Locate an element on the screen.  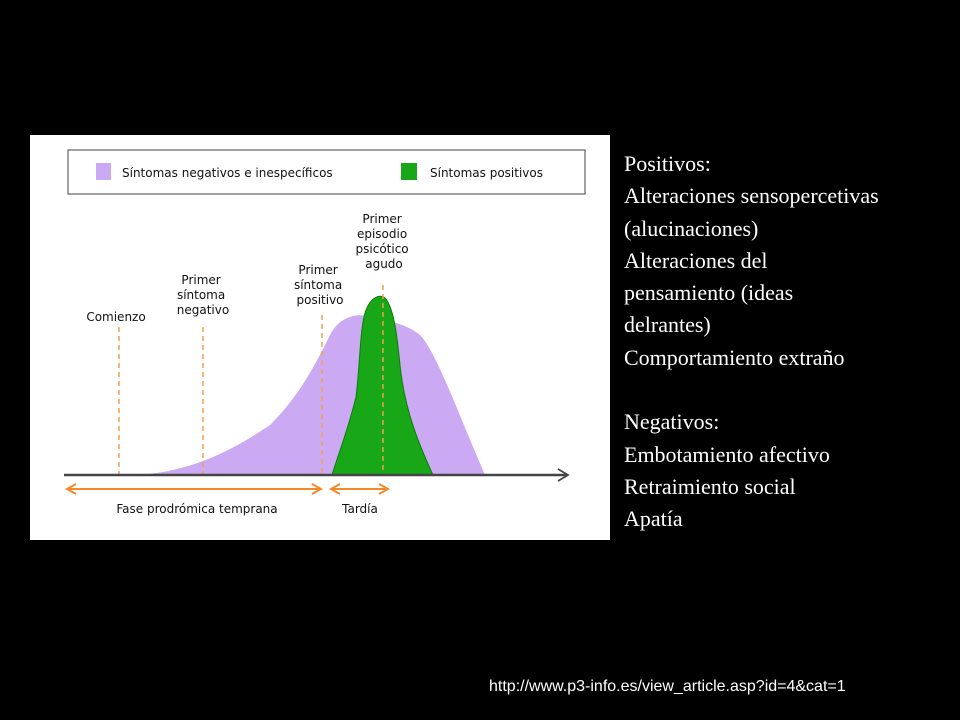
legend-label-positive: Síntomas positivos is located at coordinates (486, 173).